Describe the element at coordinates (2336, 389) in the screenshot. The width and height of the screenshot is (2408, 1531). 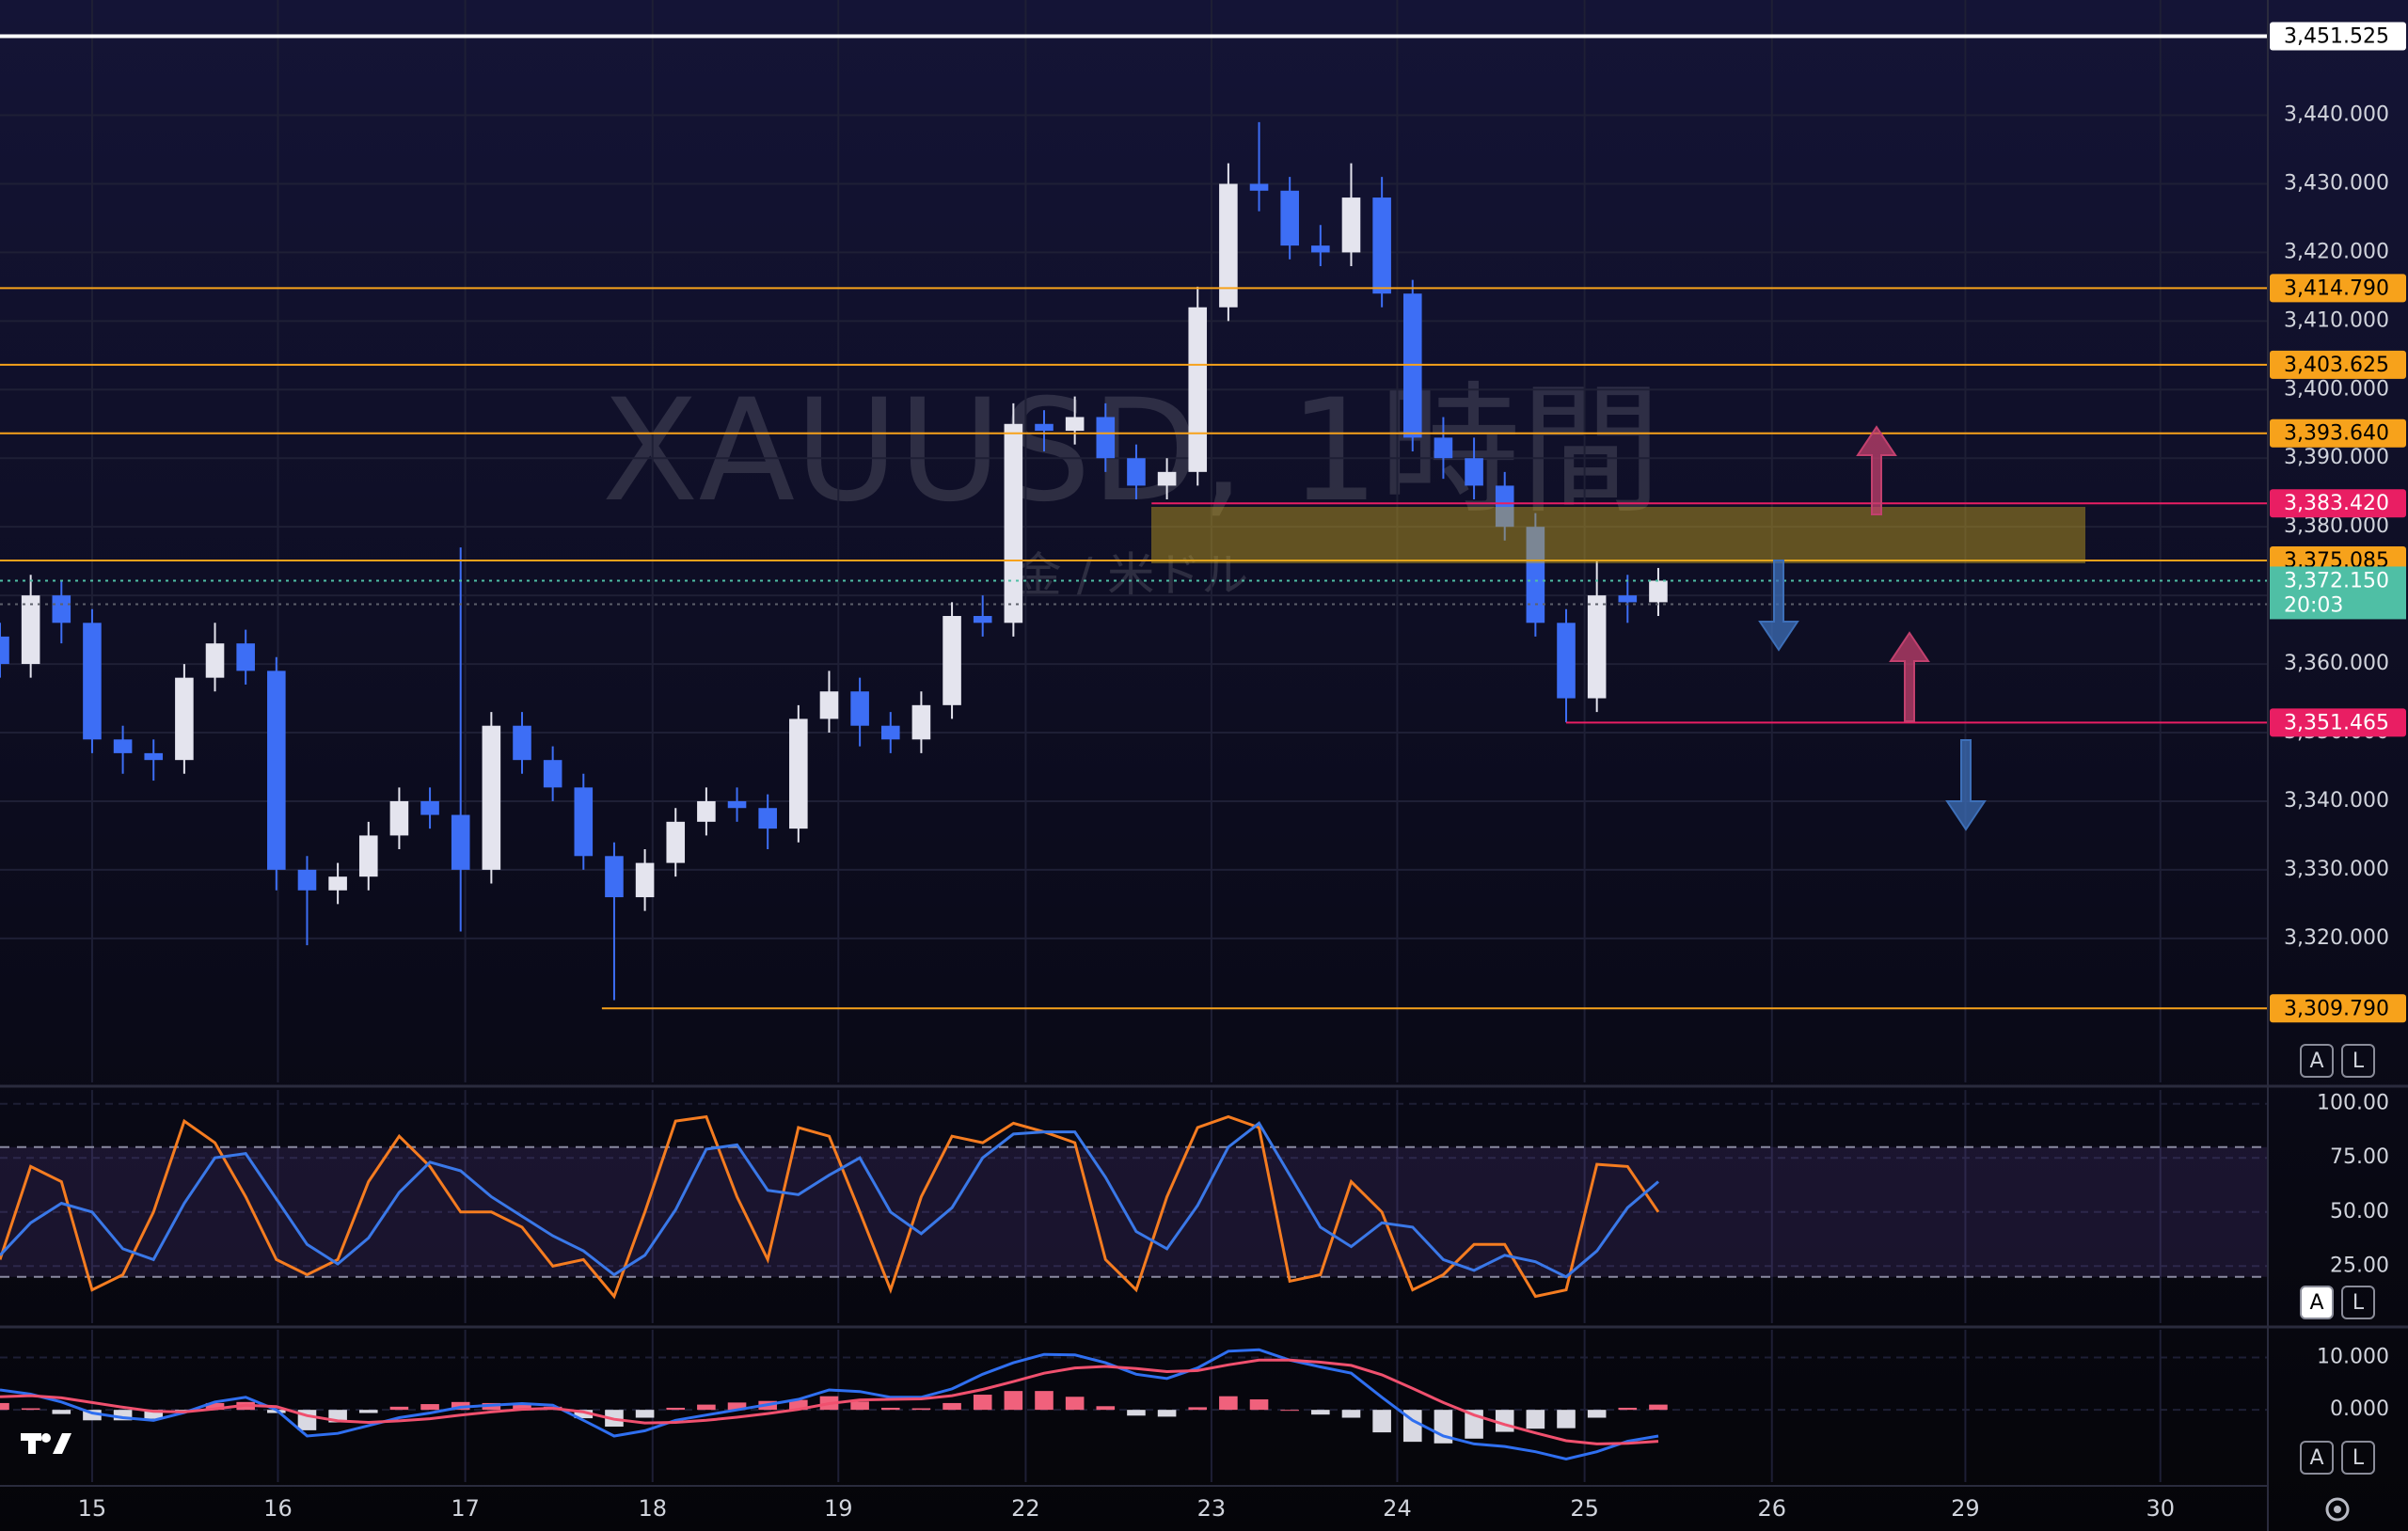
I see `y-tick-label: 3,400.000` at that location.